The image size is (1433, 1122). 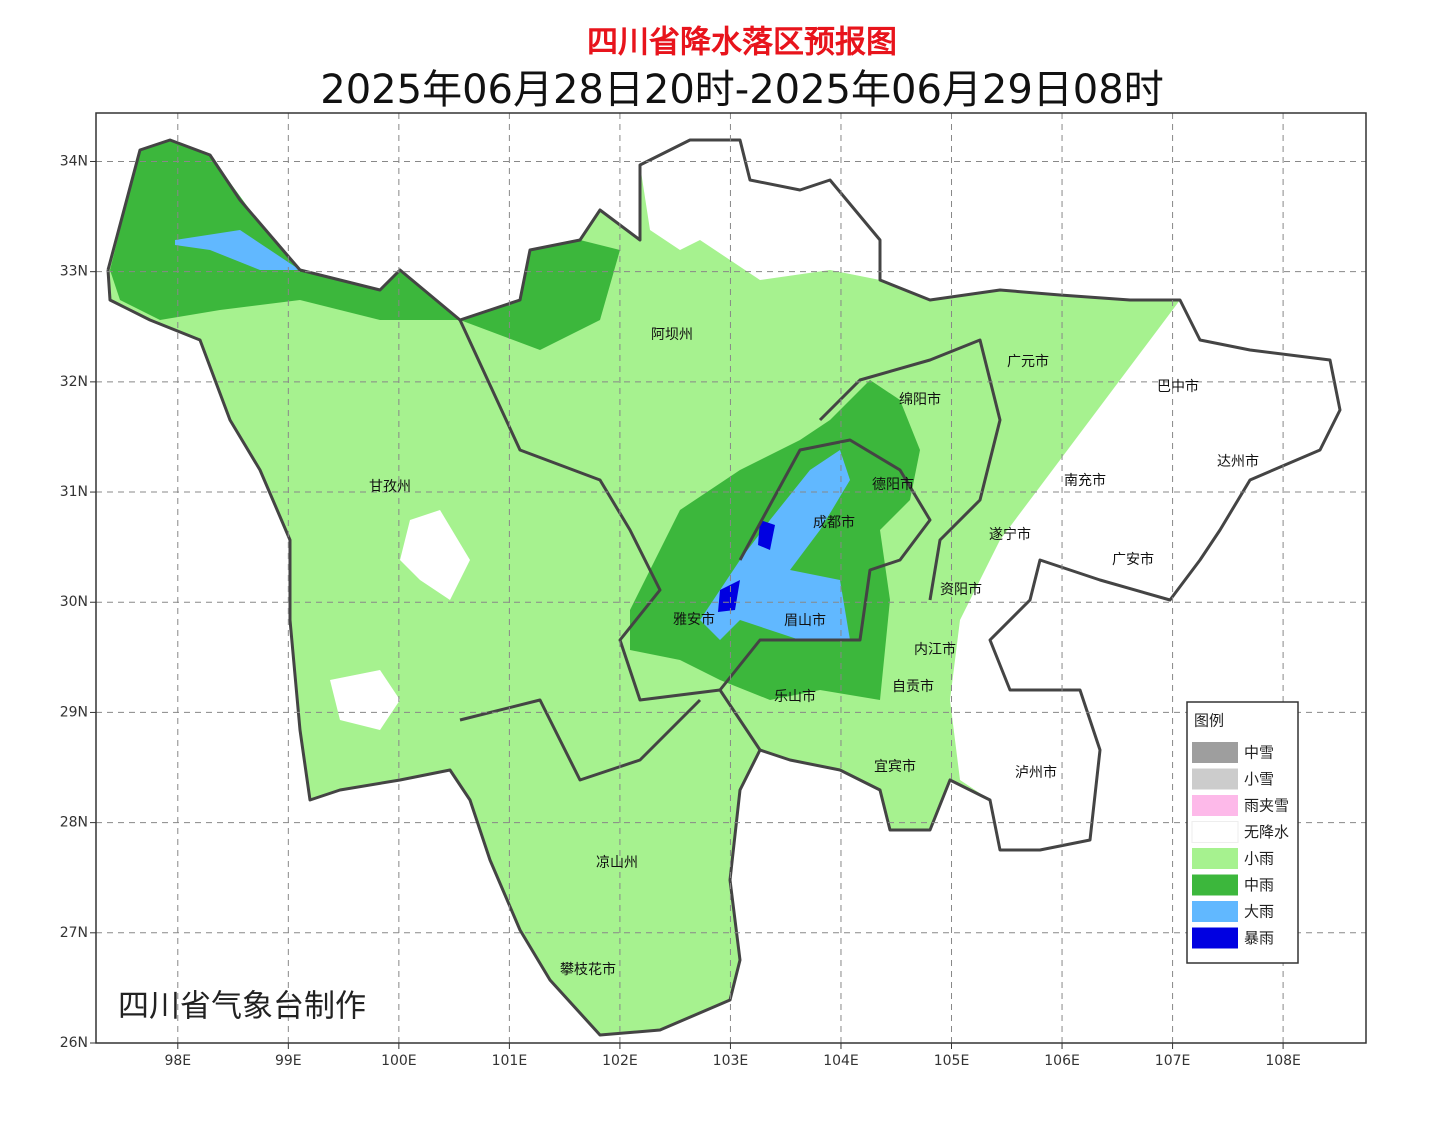 What do you see at coordinates (365, 245) in the screenshot?
I see `moderate-rain-nw` at bounding box center [365, 245].